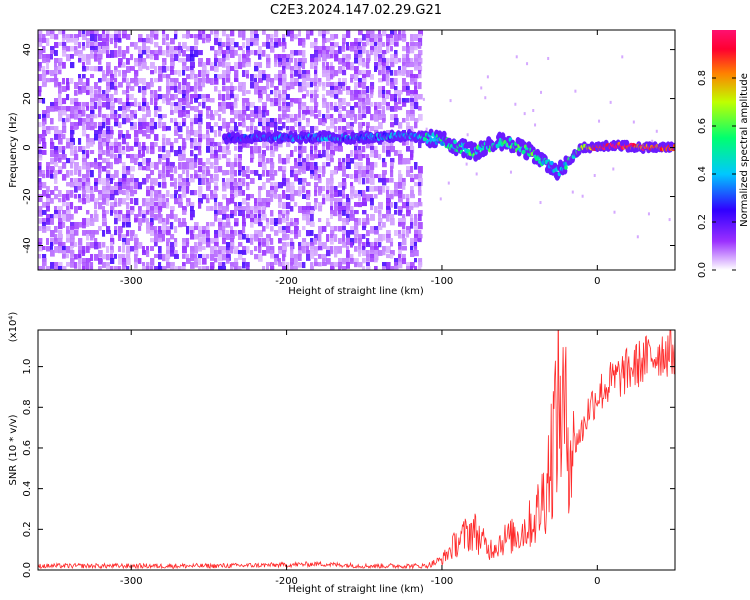  Describe the element at coordinates (702, 270) in the screenshot. I see `colorbar-tick-label: 0.0` at that location.